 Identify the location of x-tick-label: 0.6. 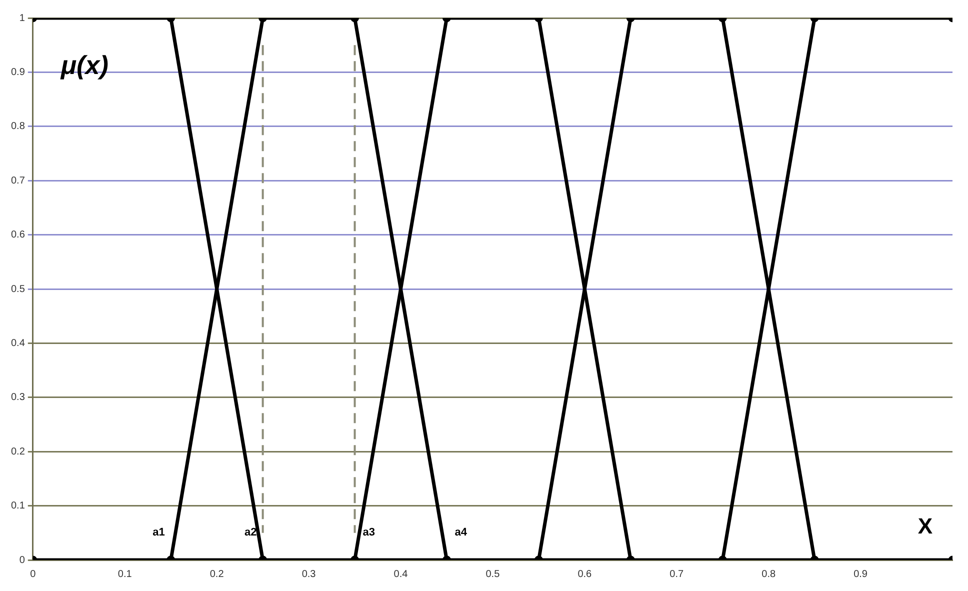
(585, 574).